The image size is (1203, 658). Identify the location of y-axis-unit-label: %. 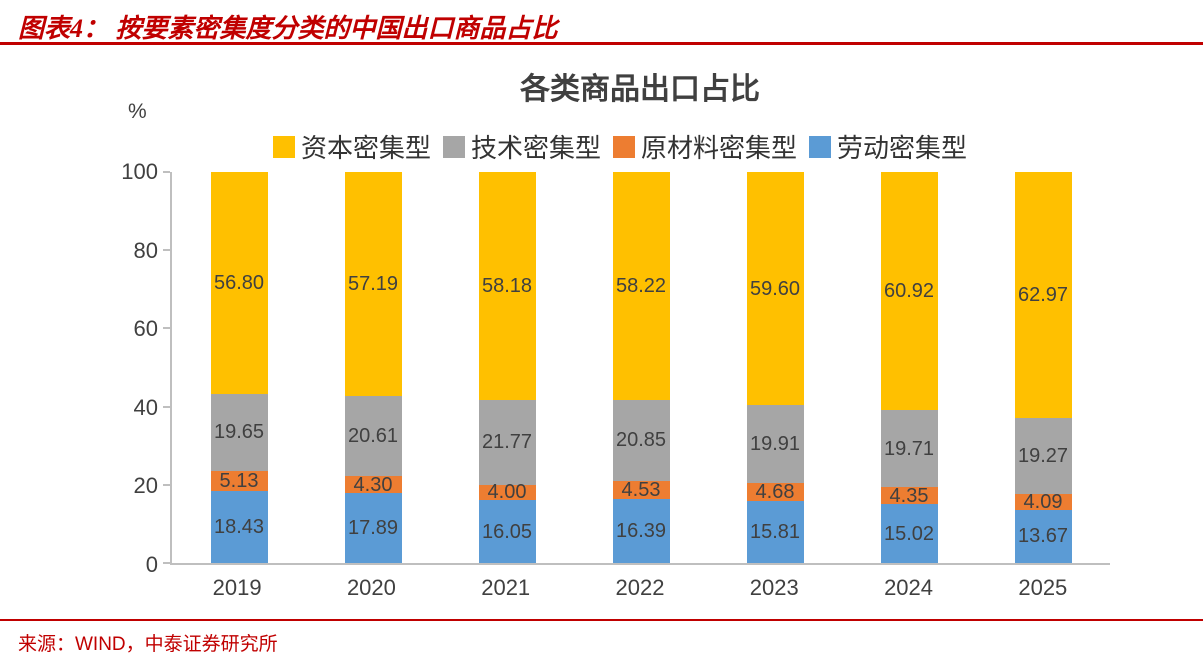
(137, 111).